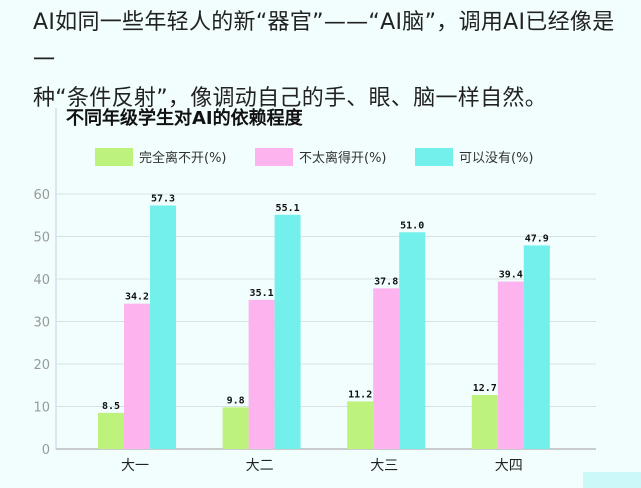 This screenshot has height=488, width=641. I want to click on legend-label: 不太离得开(%), so click(343, 158).